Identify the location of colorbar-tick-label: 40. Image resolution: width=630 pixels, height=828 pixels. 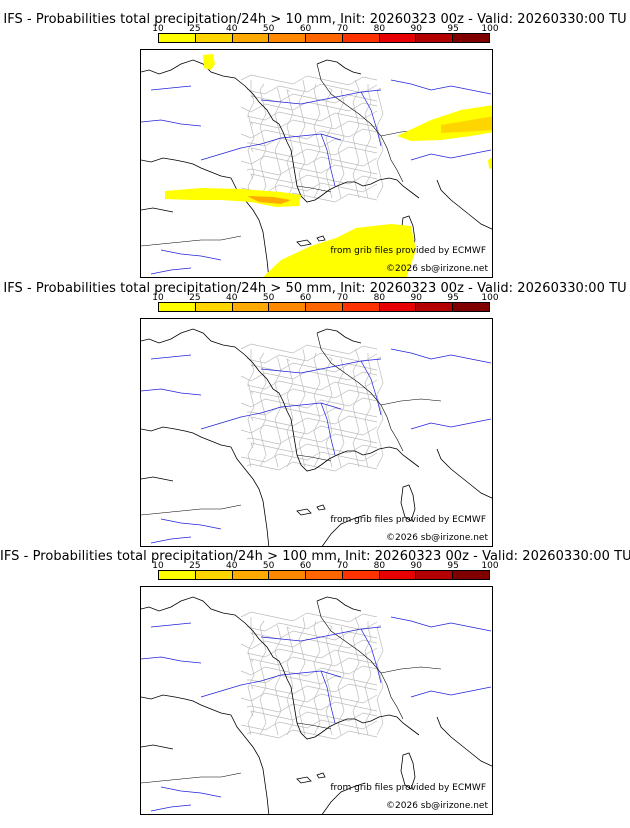
(232, 298).